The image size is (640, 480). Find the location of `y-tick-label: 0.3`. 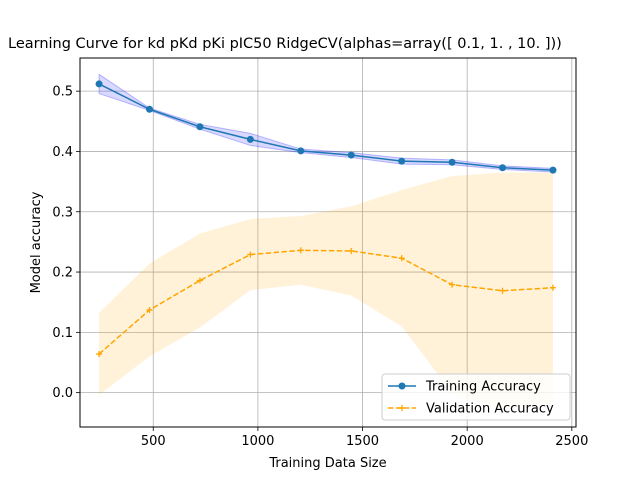

y-tick-label: 0.3 is located at coordinates (62, 212).